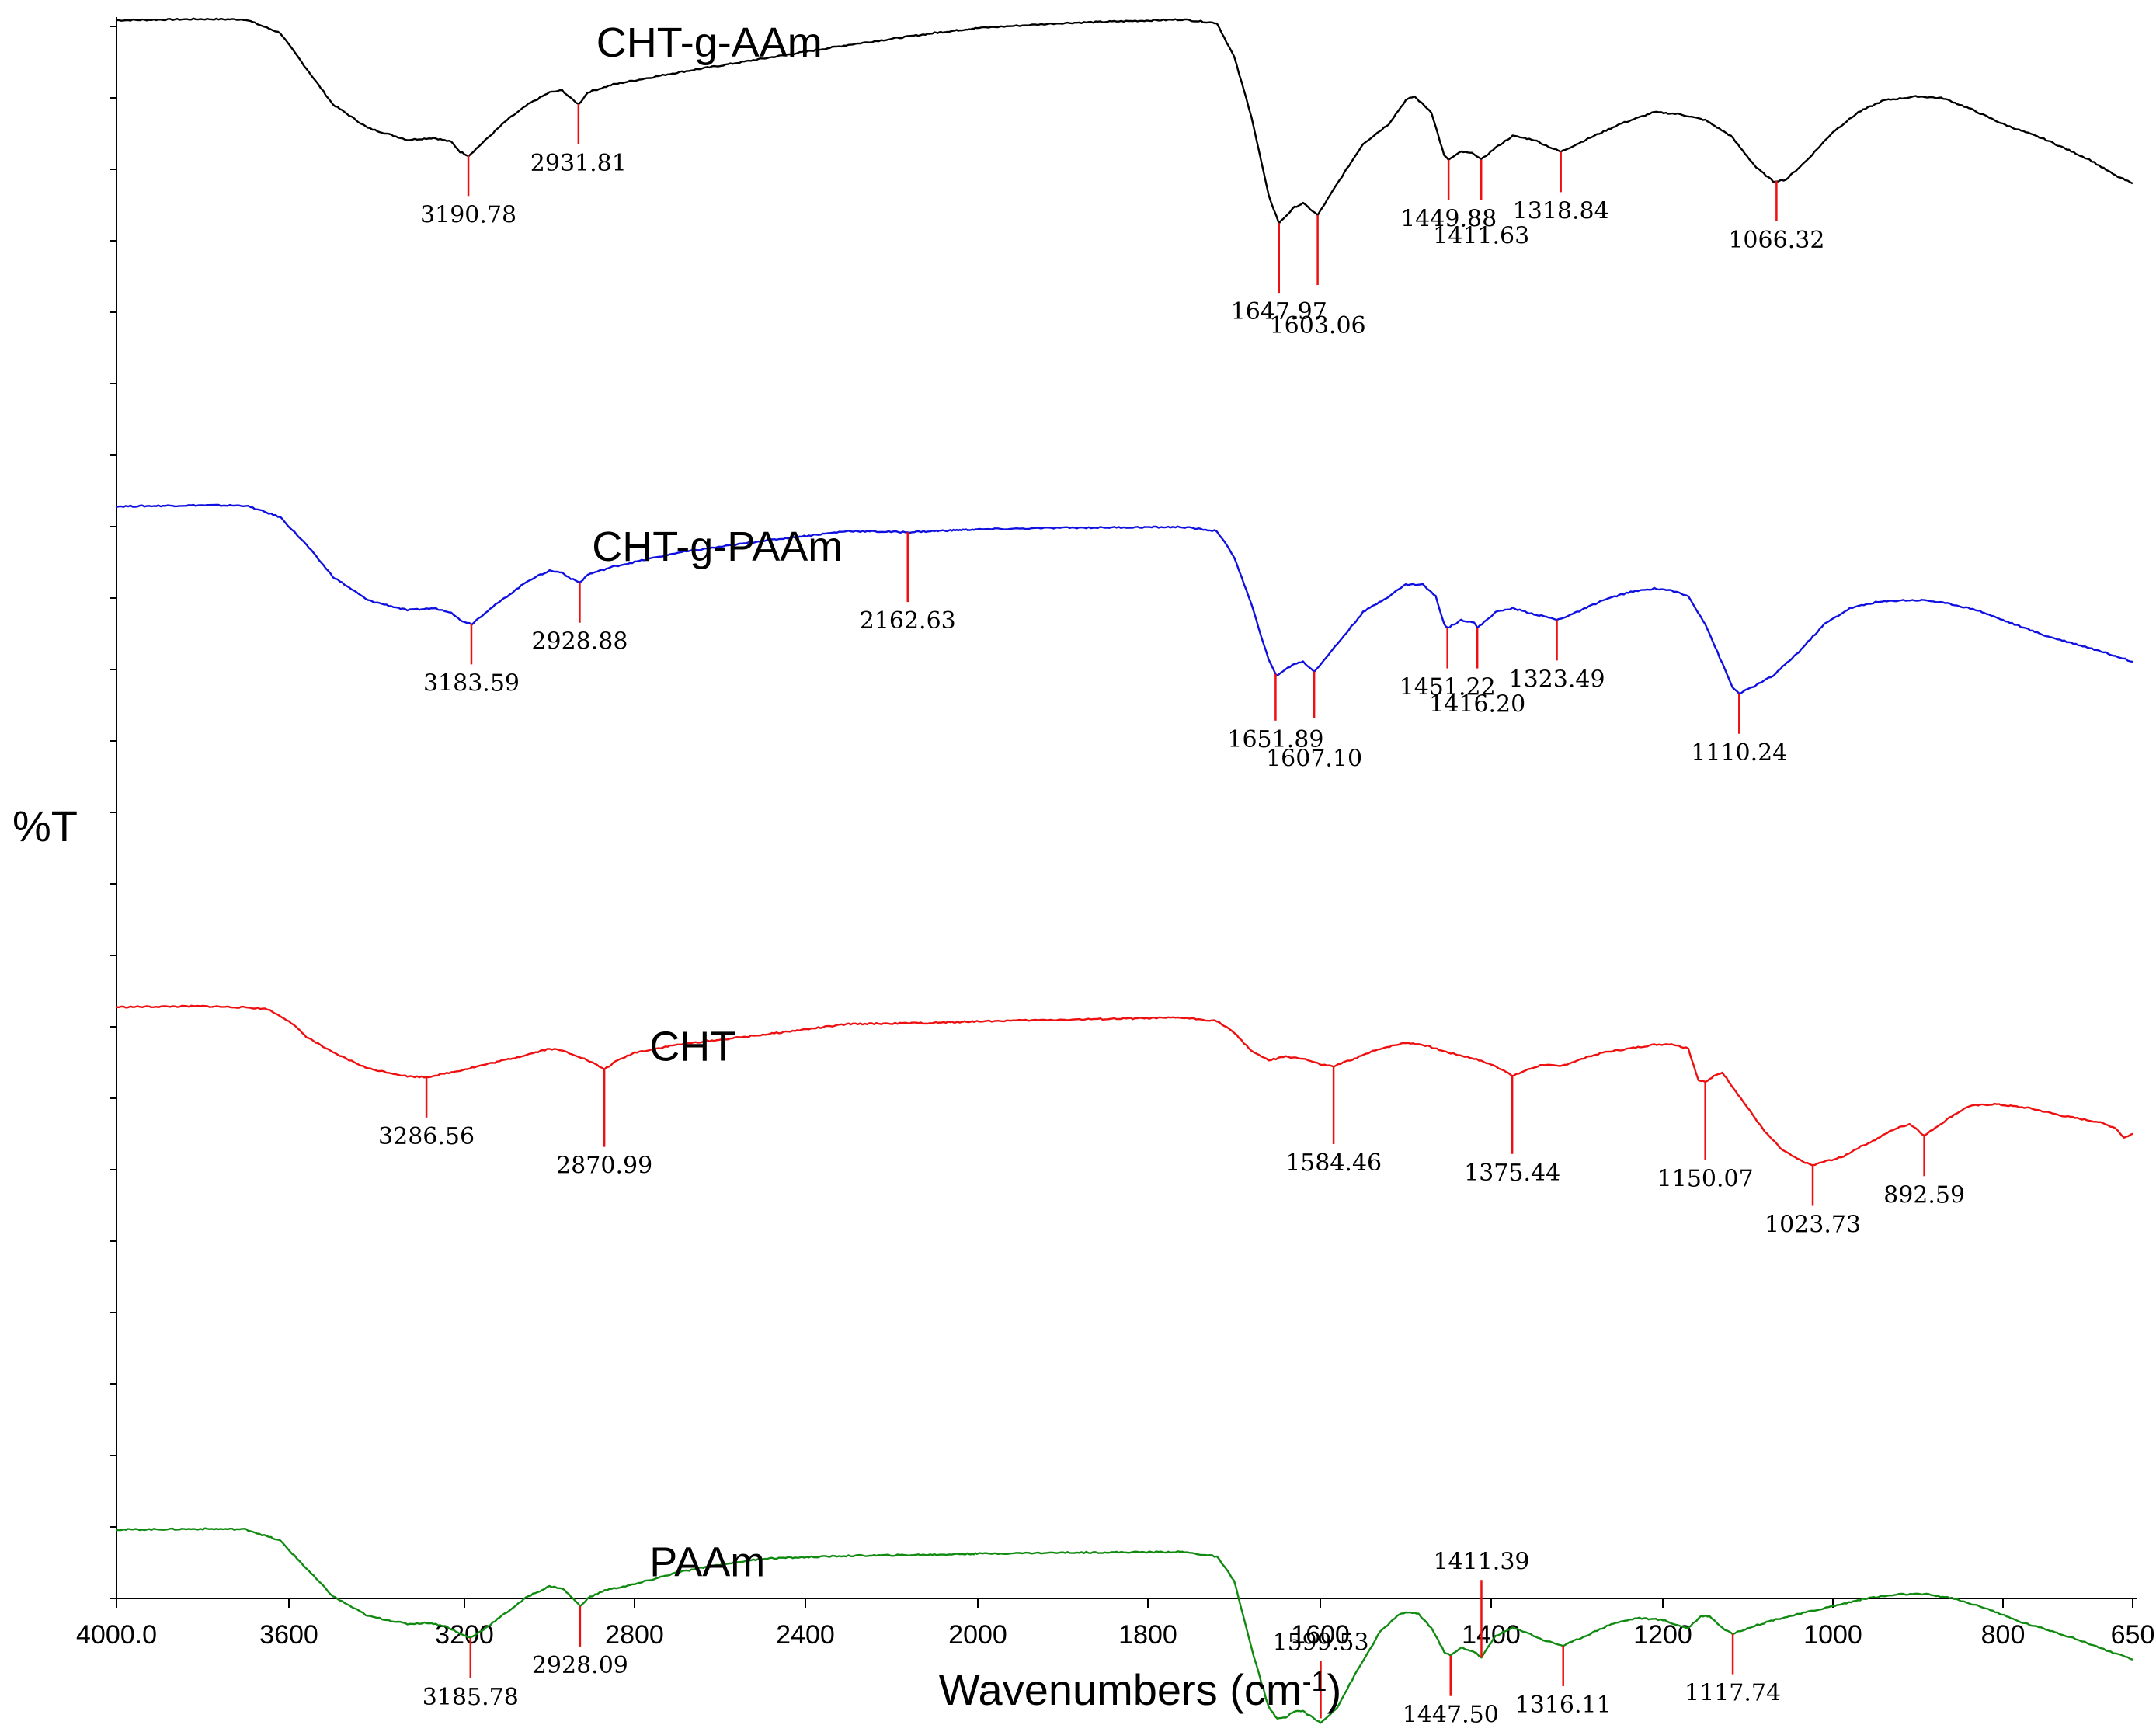 This screenshot has width=2156, height=1732. What do you see at coordinates (2003, 1635) in the screenshot?
I see `x-tick-label: 800` at bounding box center [2003, 1635].